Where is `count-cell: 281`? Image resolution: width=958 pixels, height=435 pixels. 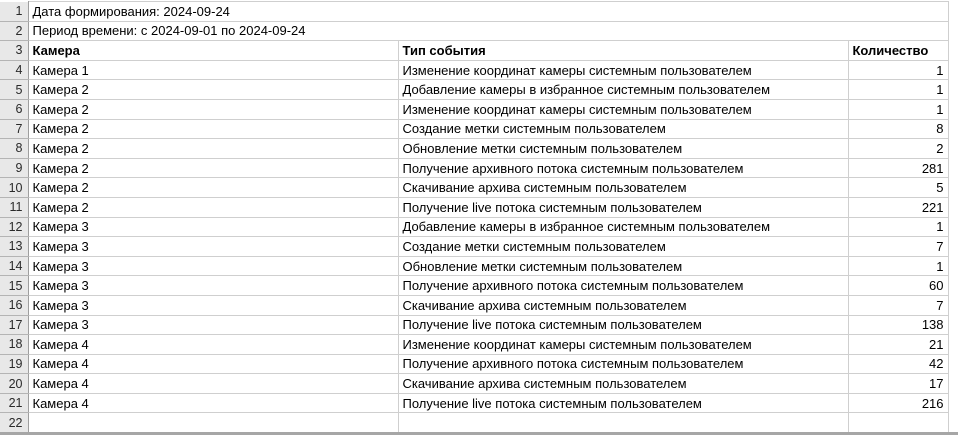
count-cell: 281 is located at coordinates (898, 168).